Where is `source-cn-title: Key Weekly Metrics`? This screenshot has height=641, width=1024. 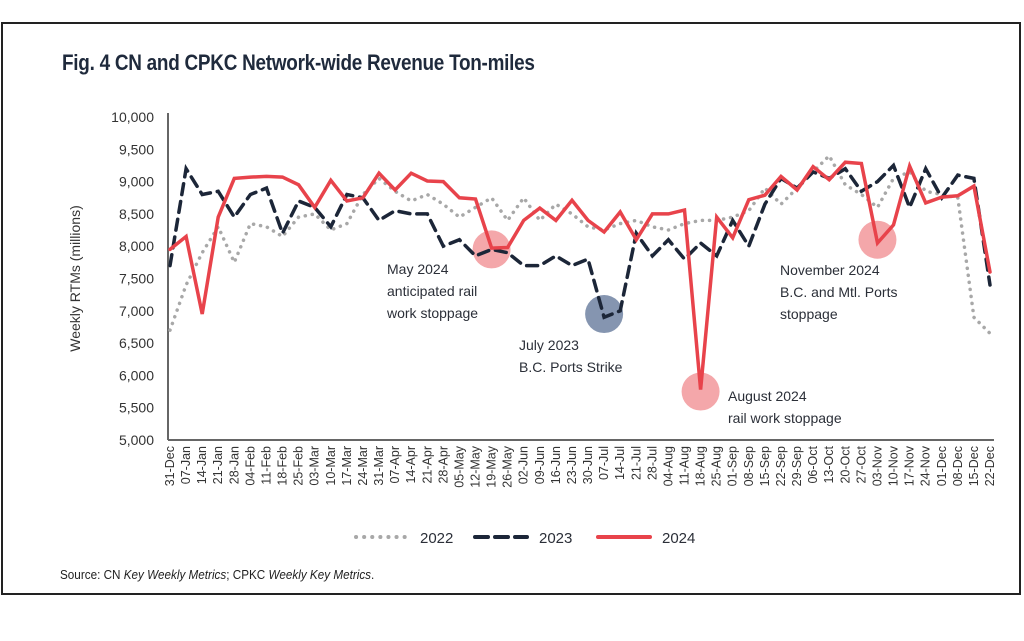
source-cn-title: Key Weekly Metrics is located at coordinates (175, 574).